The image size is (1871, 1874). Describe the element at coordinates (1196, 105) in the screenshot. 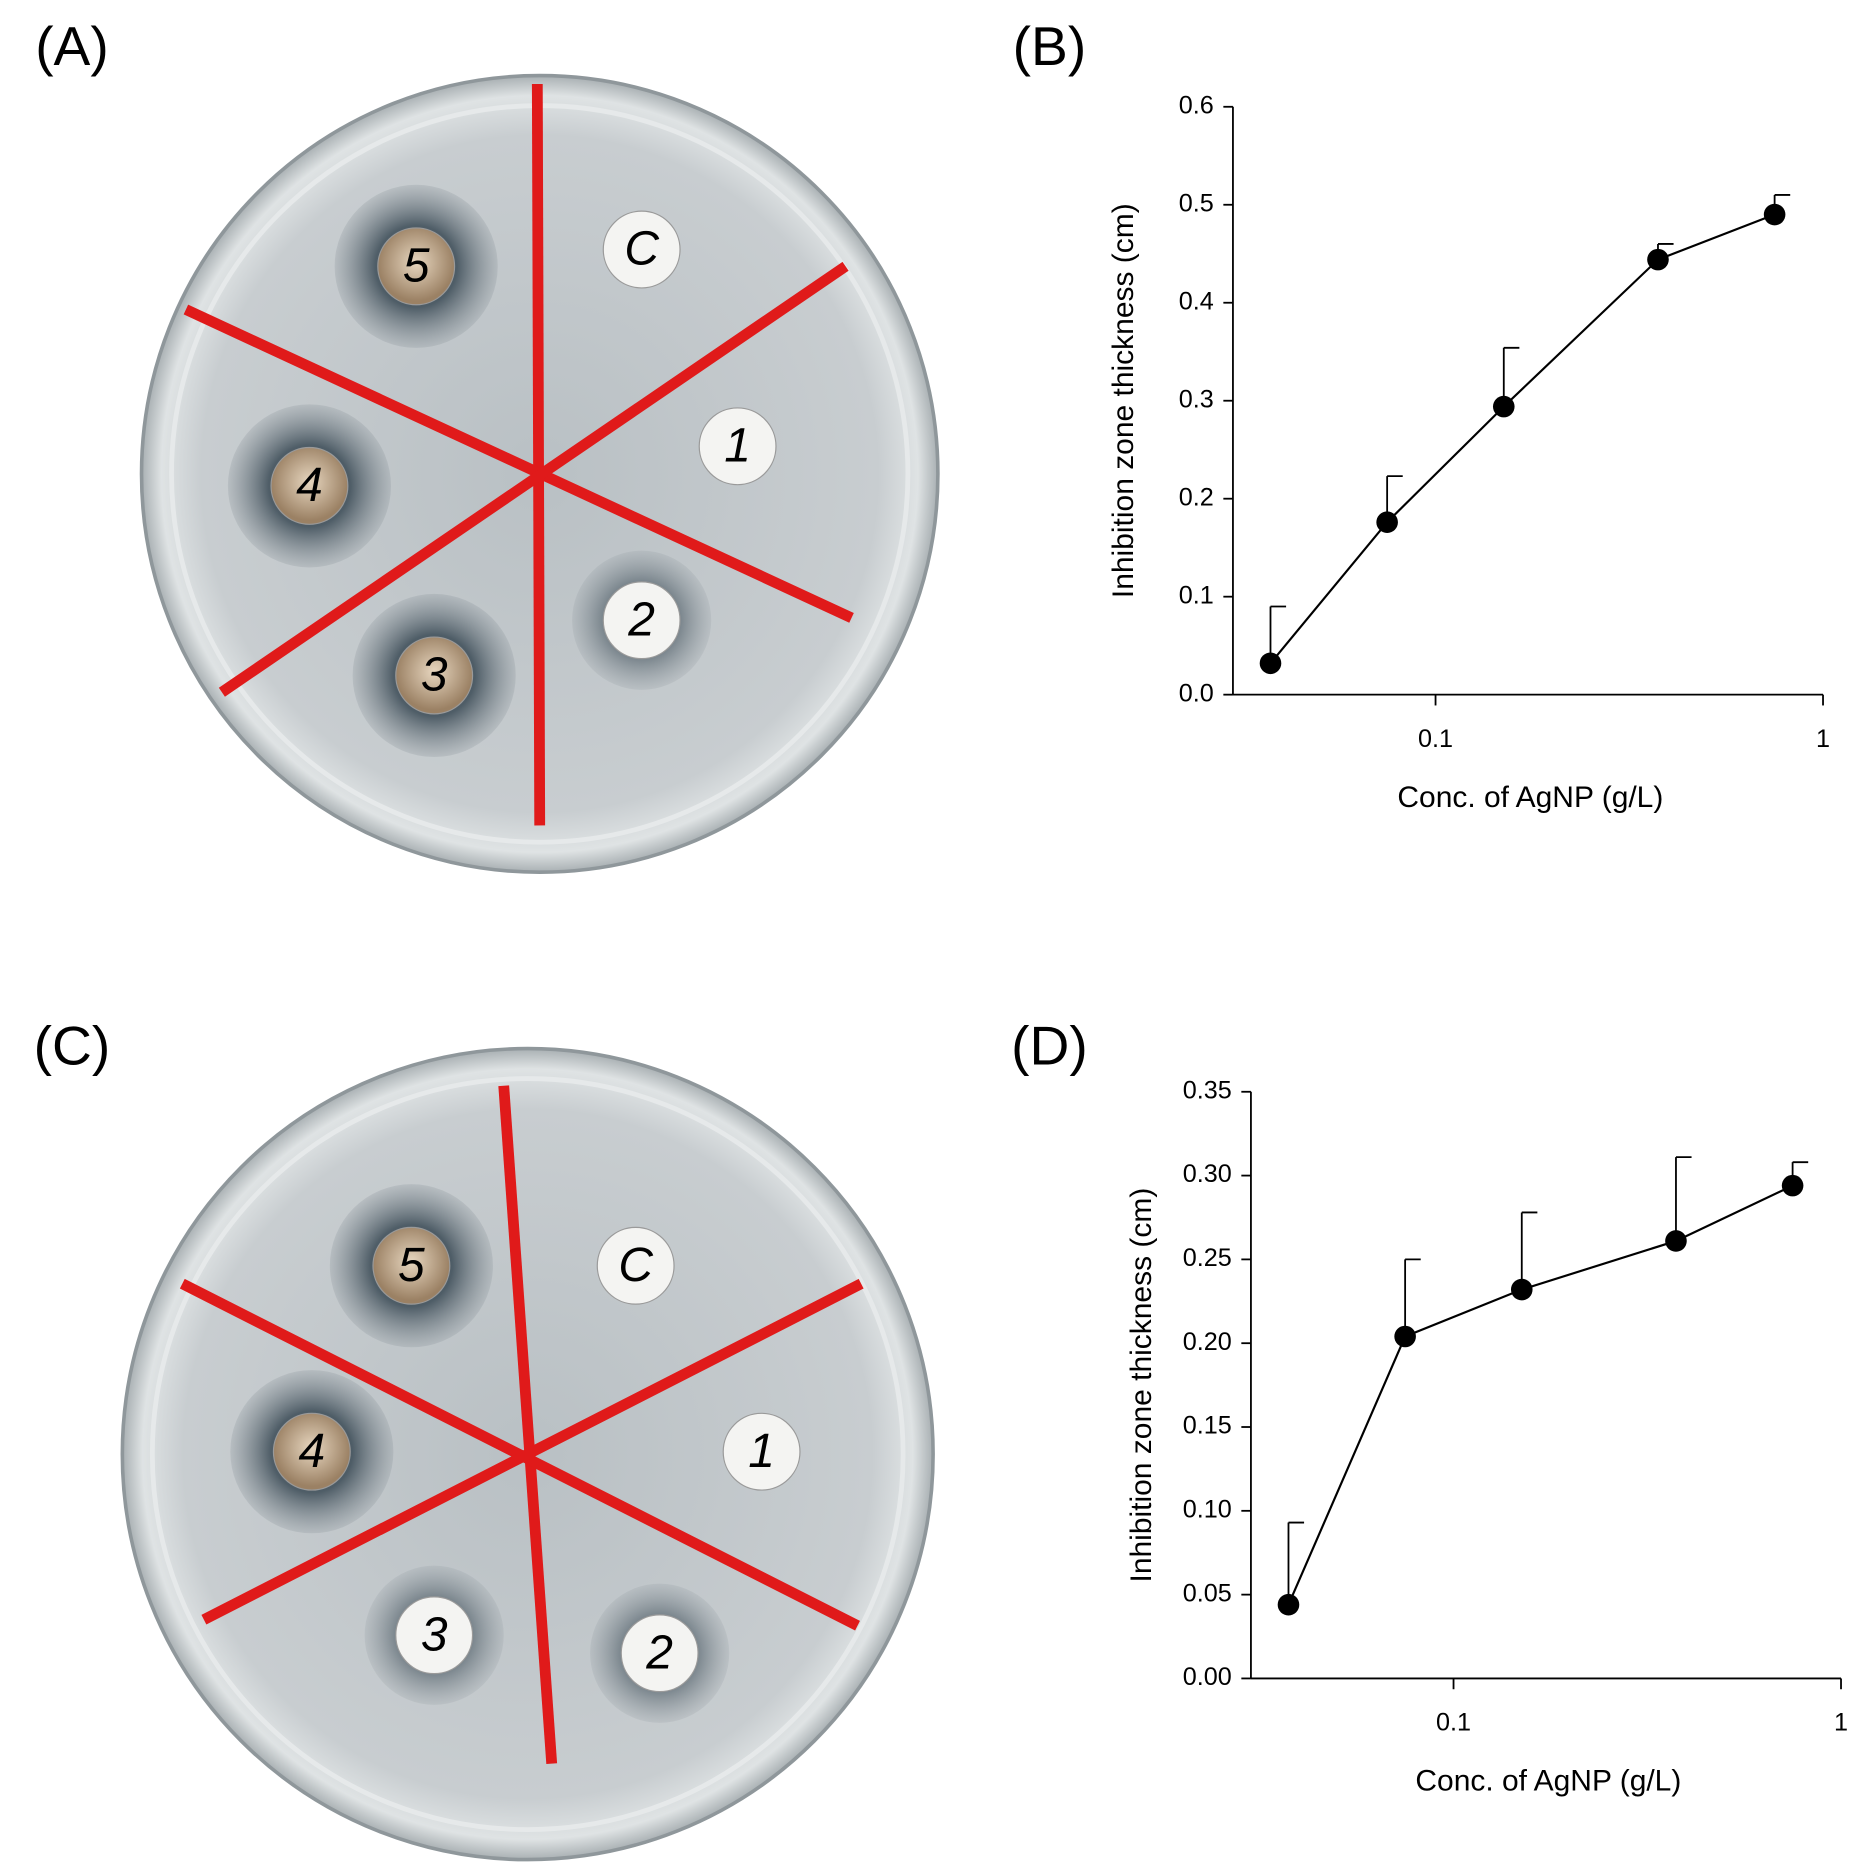

I see `y-tick-label: 0.6` at that location.